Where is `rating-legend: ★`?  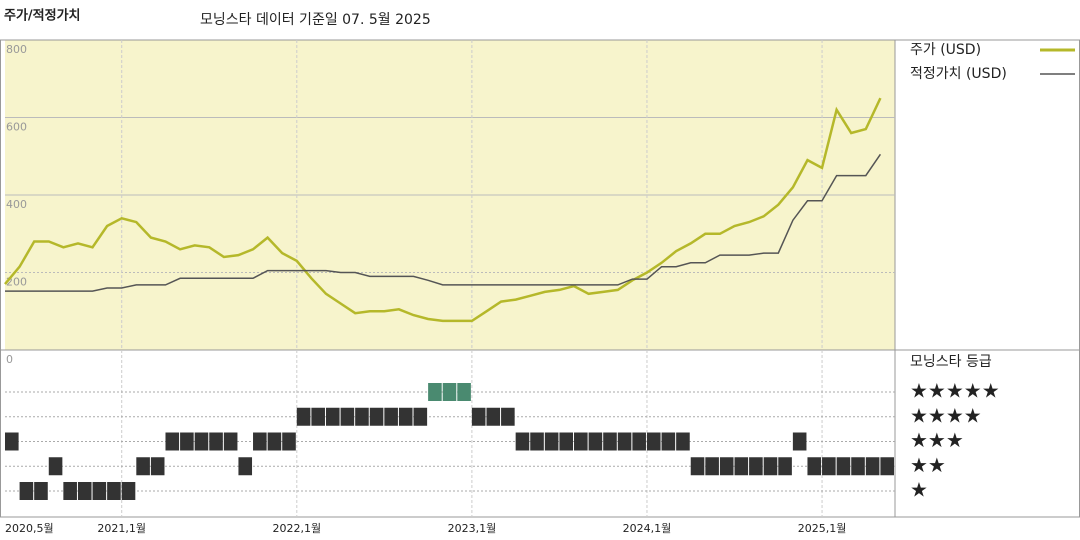 rating-legend: ★ is located at coordinates (919, 490).